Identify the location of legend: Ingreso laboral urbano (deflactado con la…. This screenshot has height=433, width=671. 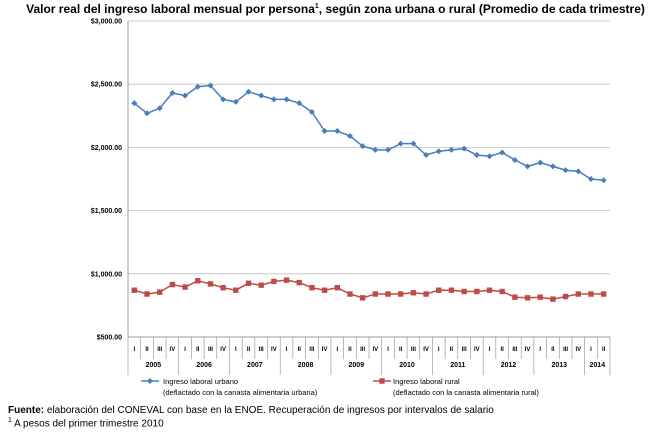
(340, 387).